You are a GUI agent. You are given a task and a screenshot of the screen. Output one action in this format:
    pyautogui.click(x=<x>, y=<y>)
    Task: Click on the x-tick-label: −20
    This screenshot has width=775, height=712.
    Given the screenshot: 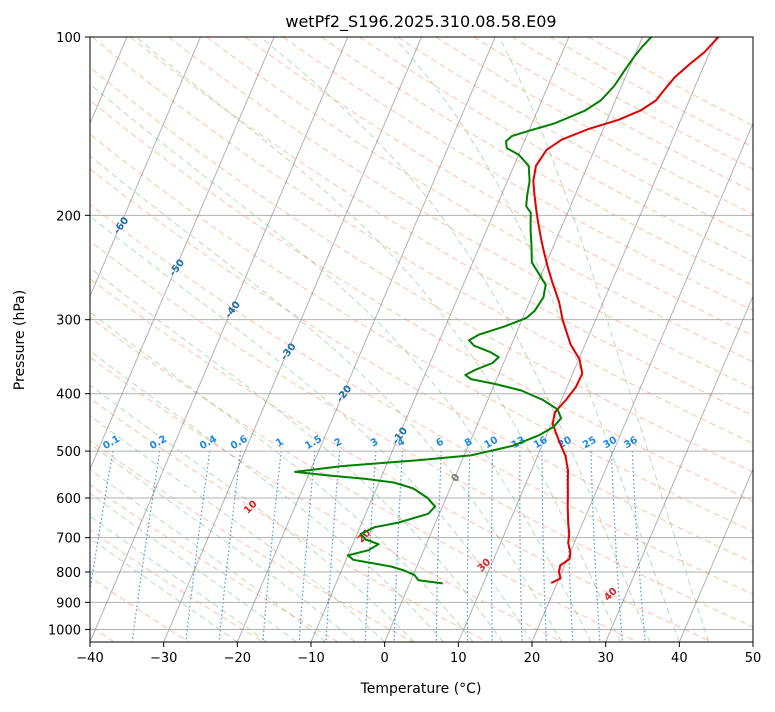 What is the action you would take?
    pyautogui.click(x=237, y=658)
    